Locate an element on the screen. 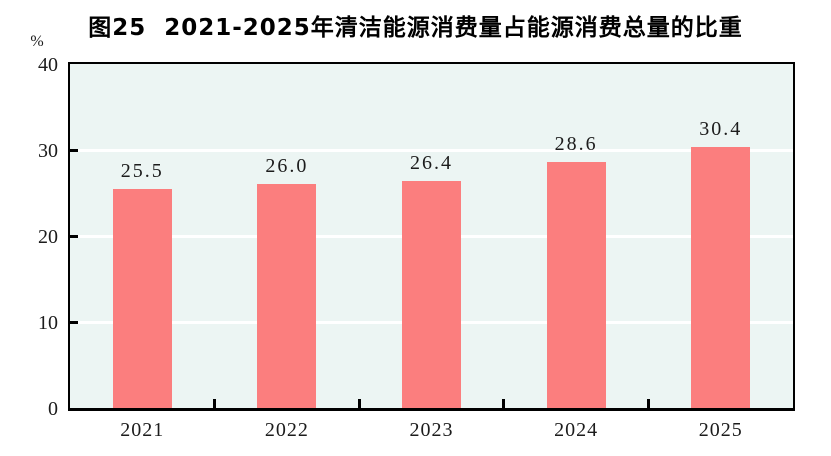 This screenshot has width=831, height=456. x-axis-tick-label-2023: 2023 is located at coordinates (431, 430).